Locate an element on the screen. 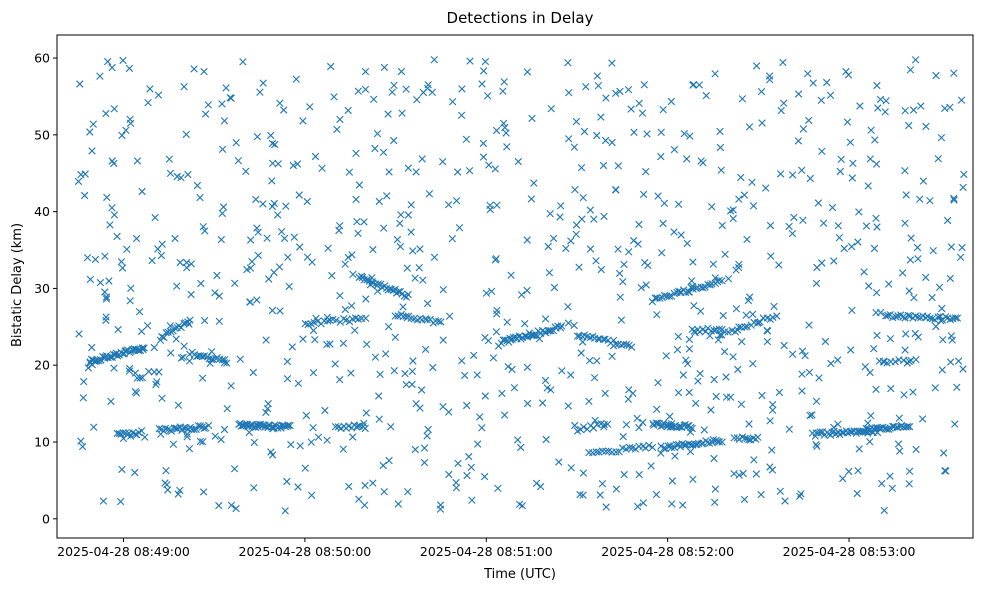 This screenshot has height=590, width=989. chart-title: Detections in Delay is located at coordinates (520, 18).